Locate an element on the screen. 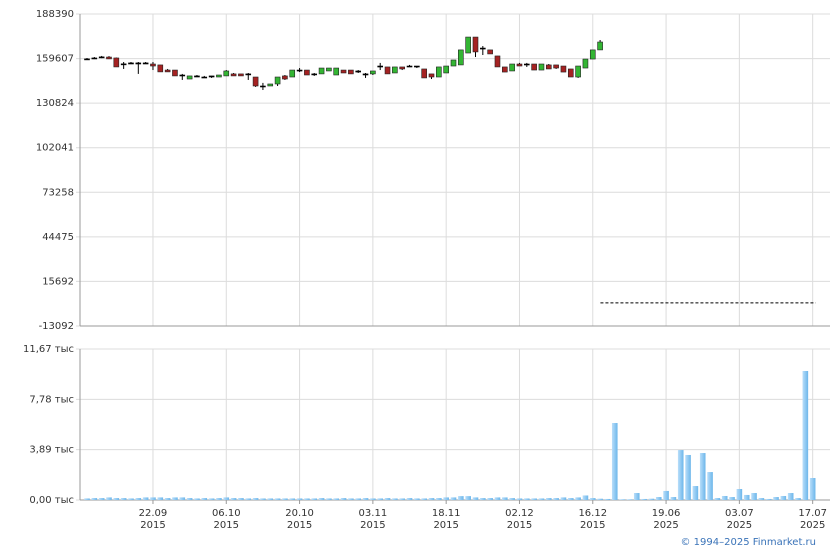 Image resolution: width=840 pixels, height=550 pixels. y-tick-label: -13092 is located at coordinates (56, 326).